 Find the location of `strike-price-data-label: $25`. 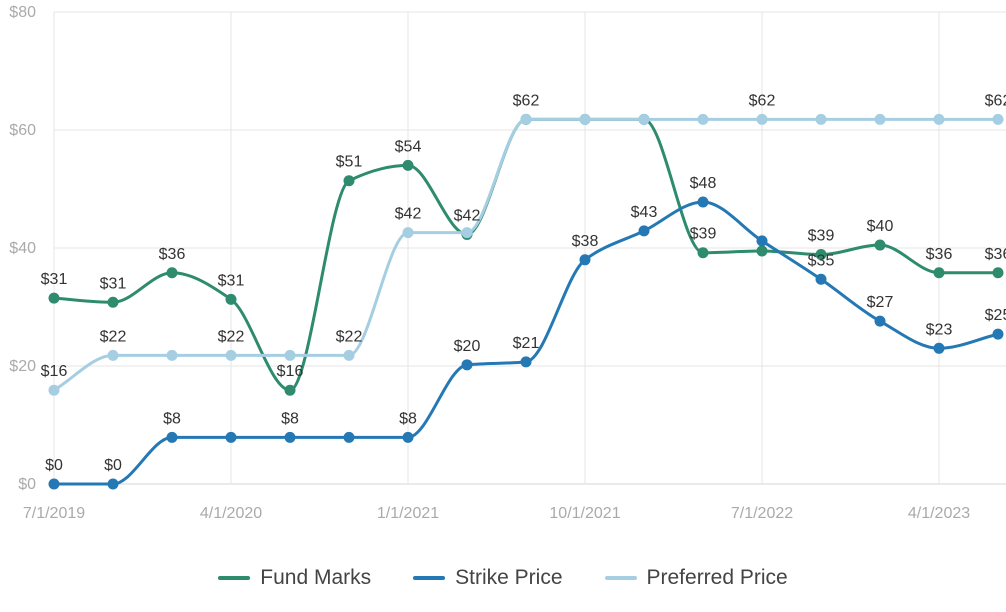

strike-price-data-label: $25 is located at coordinates (995, 315).